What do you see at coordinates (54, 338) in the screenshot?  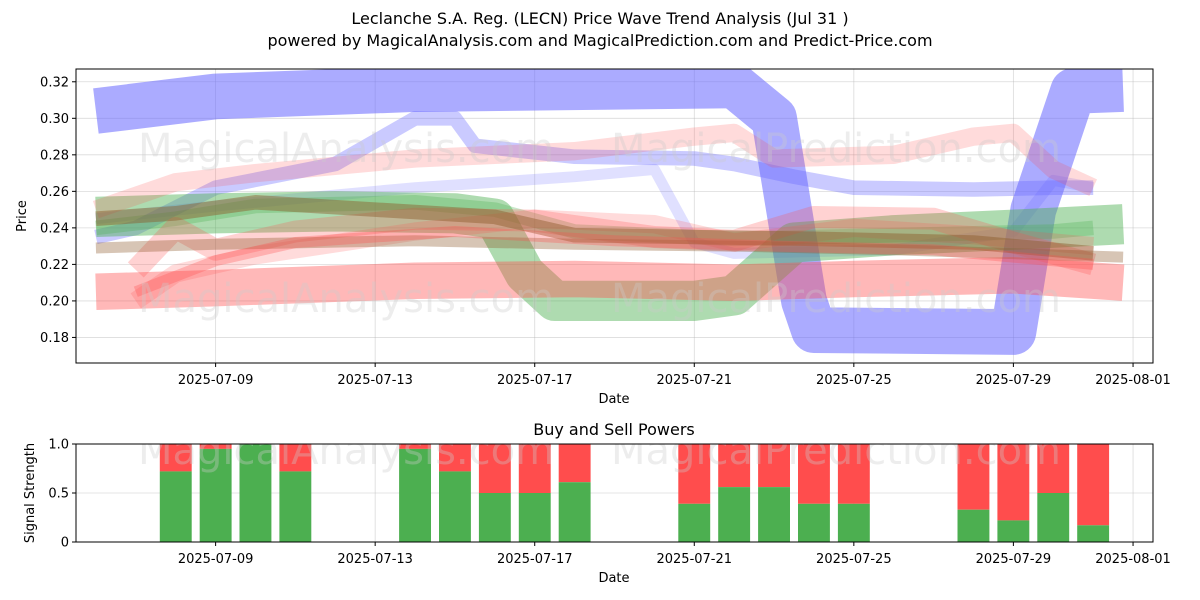 I see `0-ytick-label: 0.18` at bounding box center [54, 338].